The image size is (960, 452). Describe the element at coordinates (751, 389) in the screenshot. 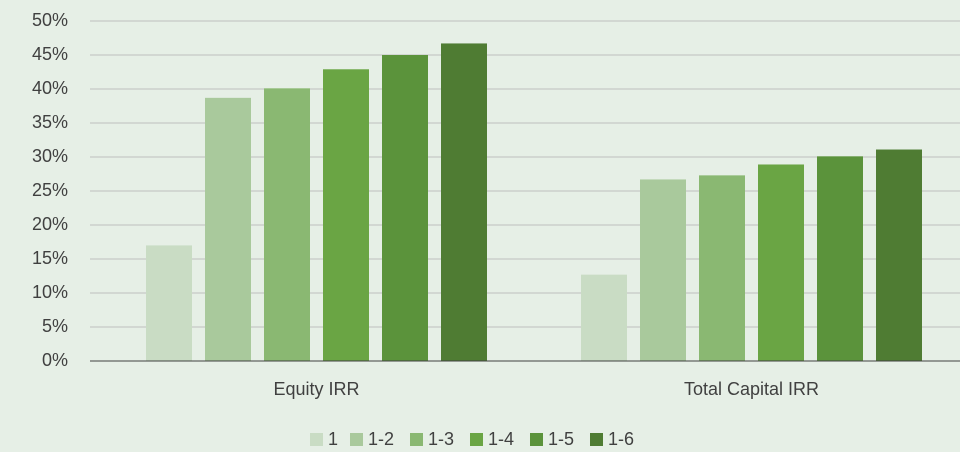

I see `x-tick-label: Total Capital IRR` at that location.